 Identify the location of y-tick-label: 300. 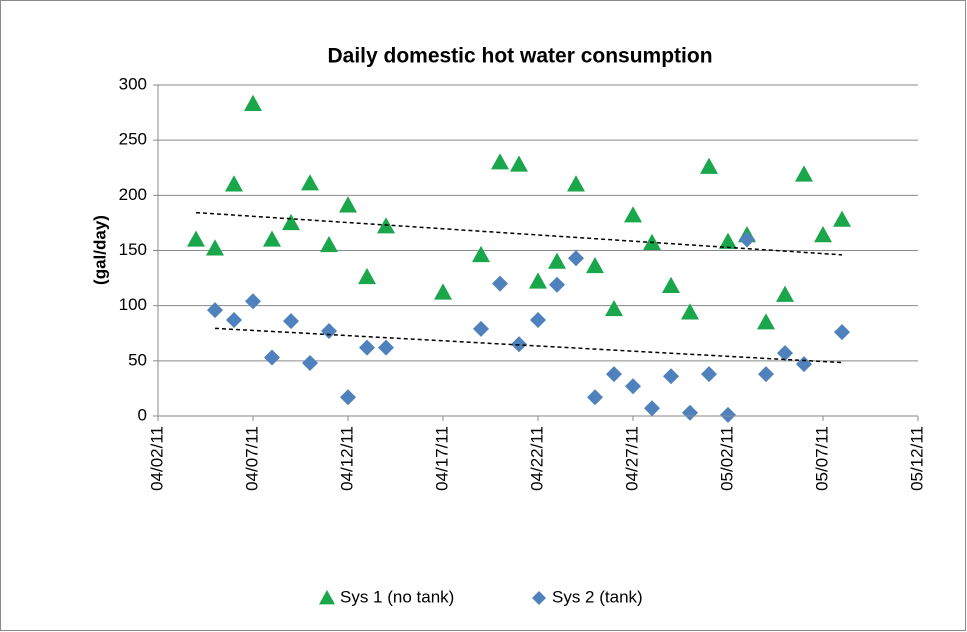
(133, 83).